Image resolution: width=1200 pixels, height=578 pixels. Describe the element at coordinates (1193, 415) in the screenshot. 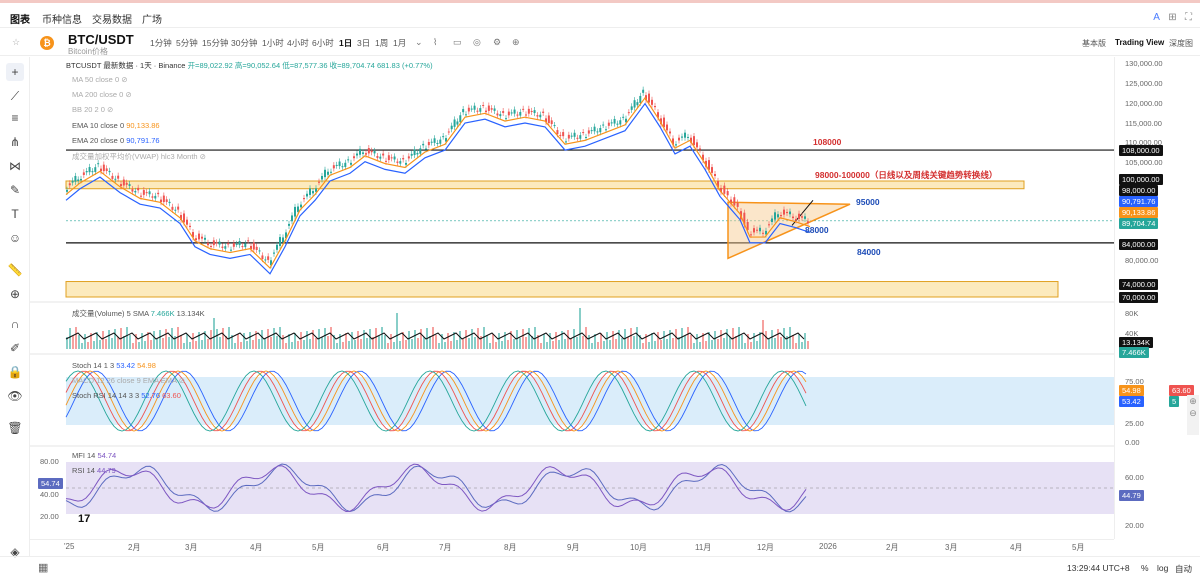

I see `side-panel-toggle: ⊕ ⊖` at that location.